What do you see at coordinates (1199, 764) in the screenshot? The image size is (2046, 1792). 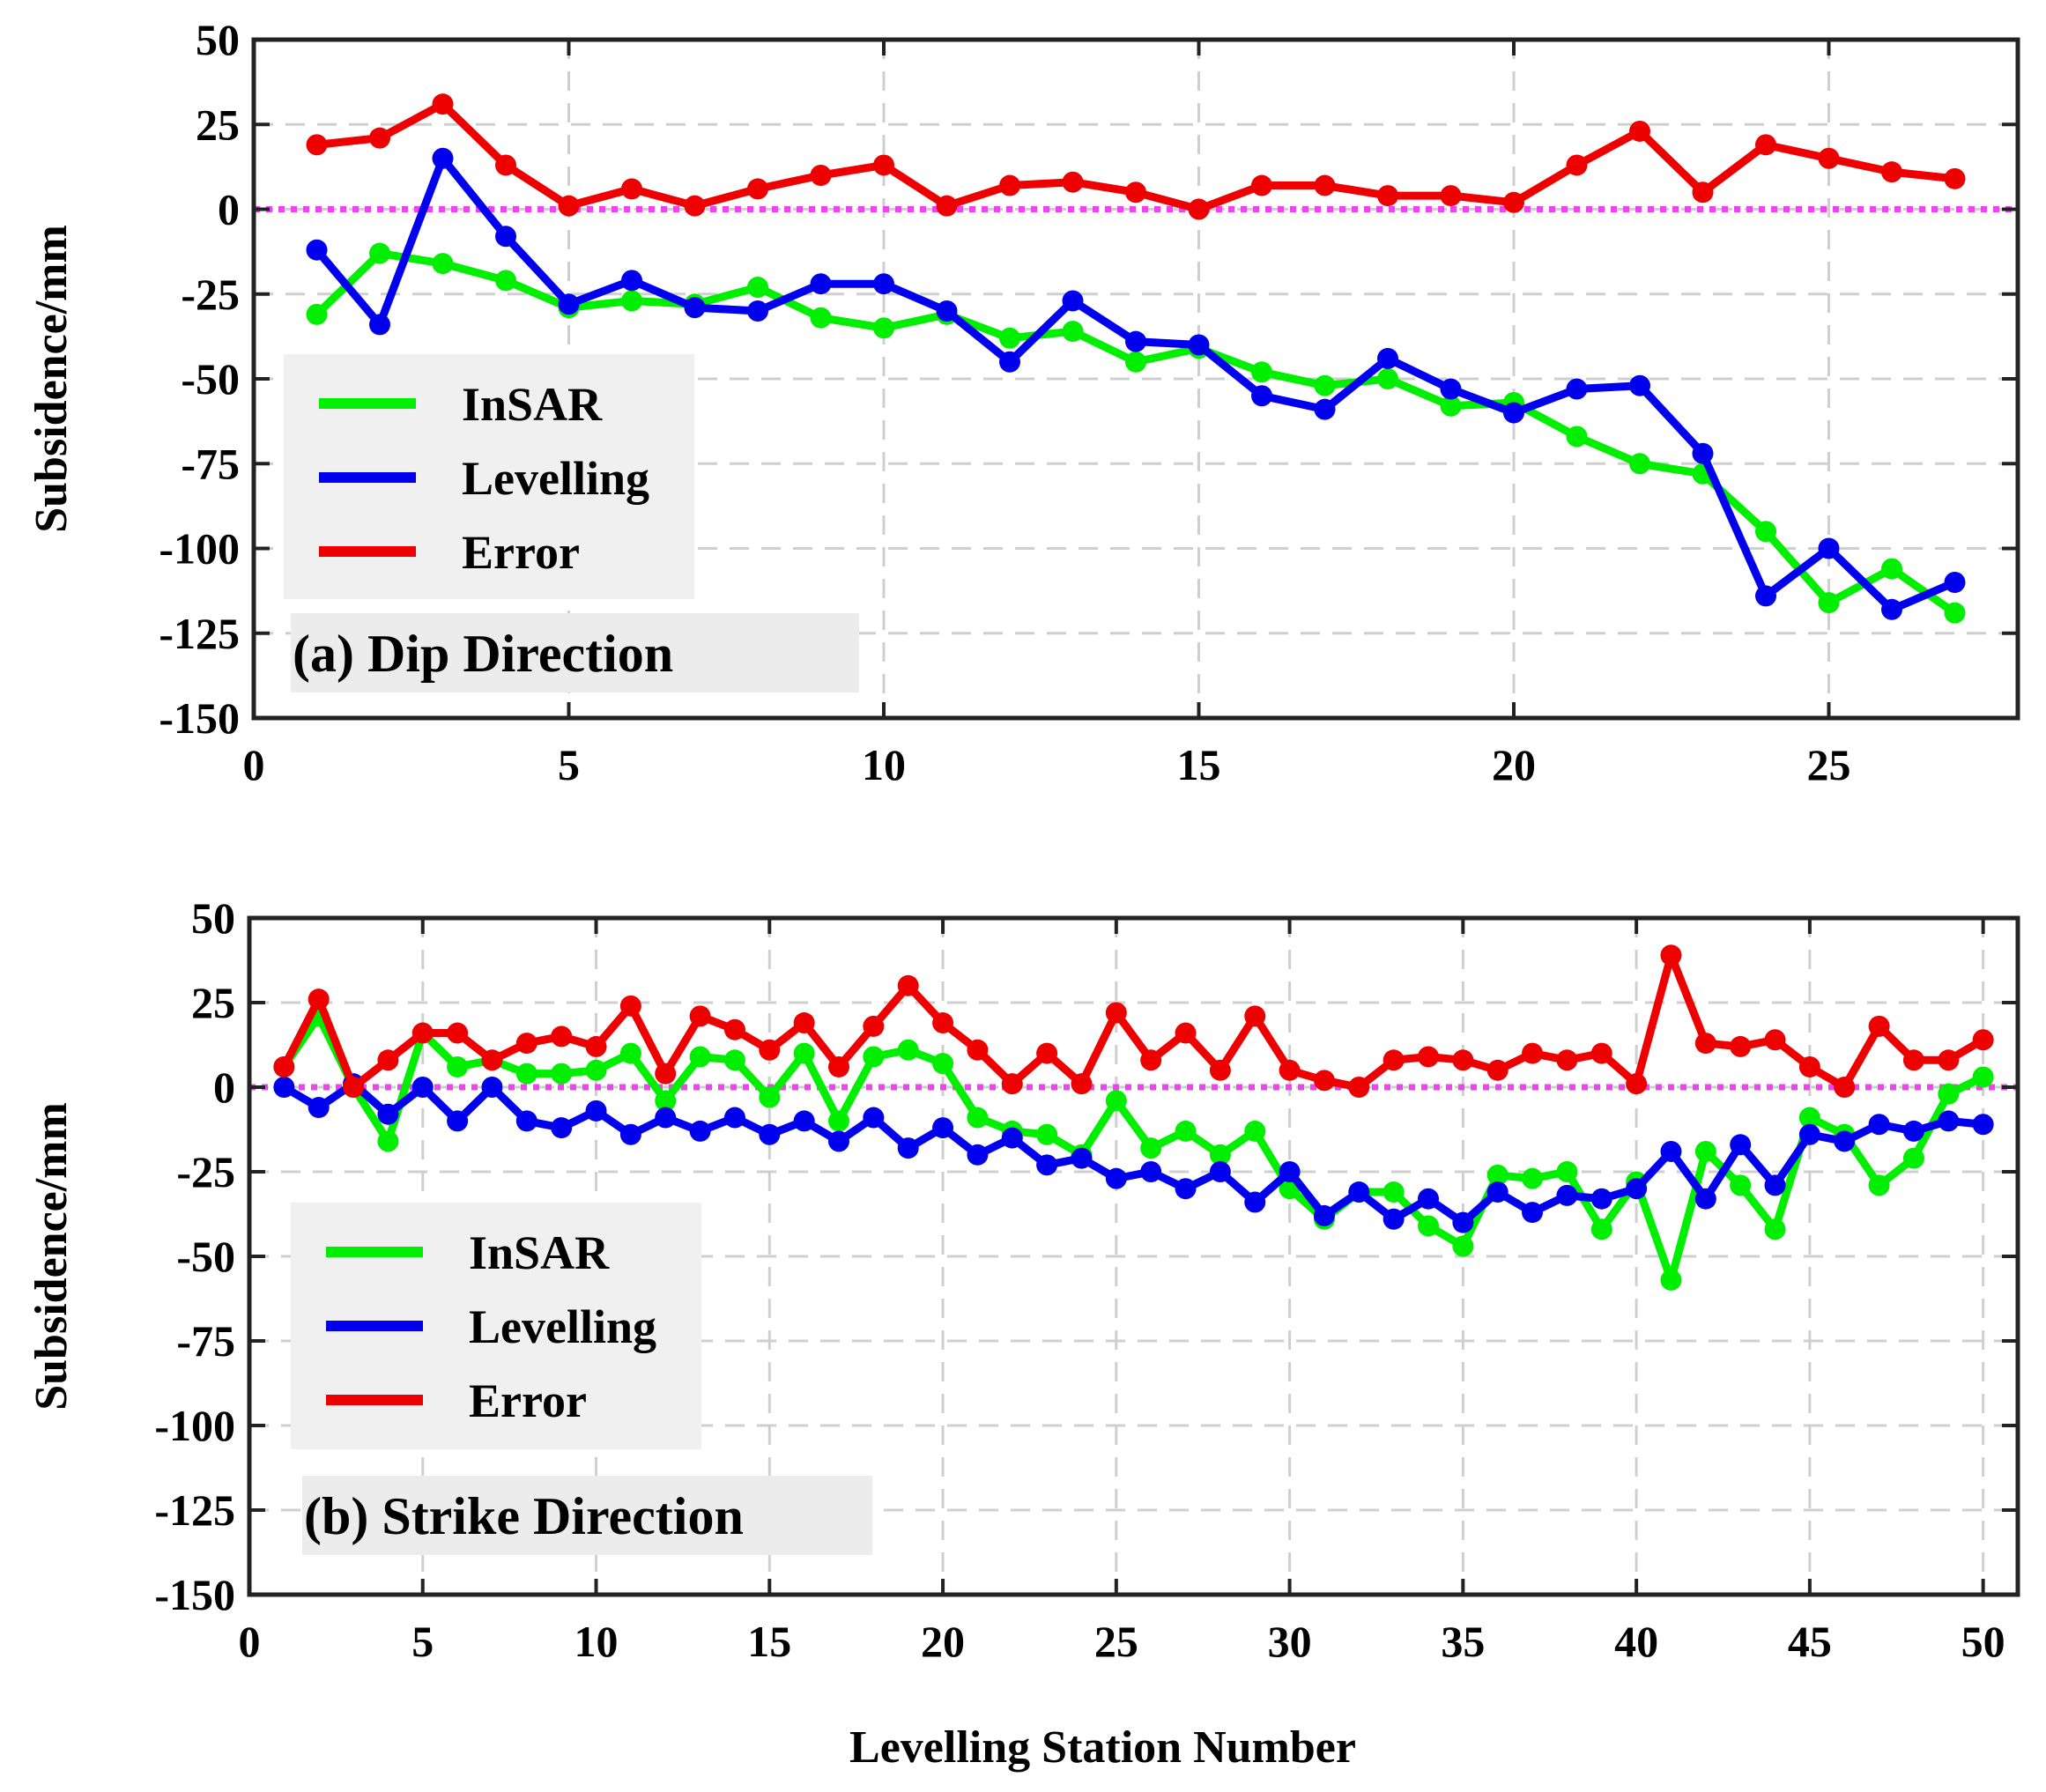 I see `x-tick-label: 15` at bounding box center [1199, 764].